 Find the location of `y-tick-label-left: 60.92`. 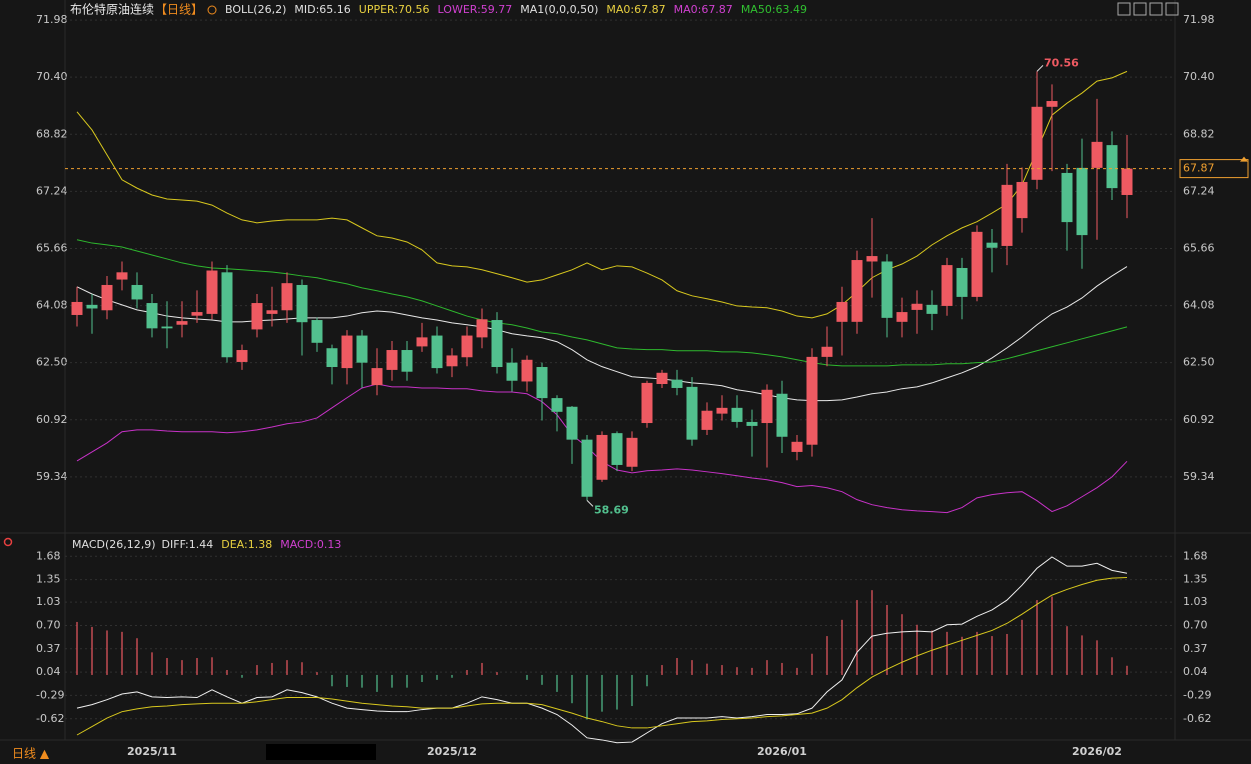

y-tick-label-left: 60.92 is located at coordinates (52, 419).